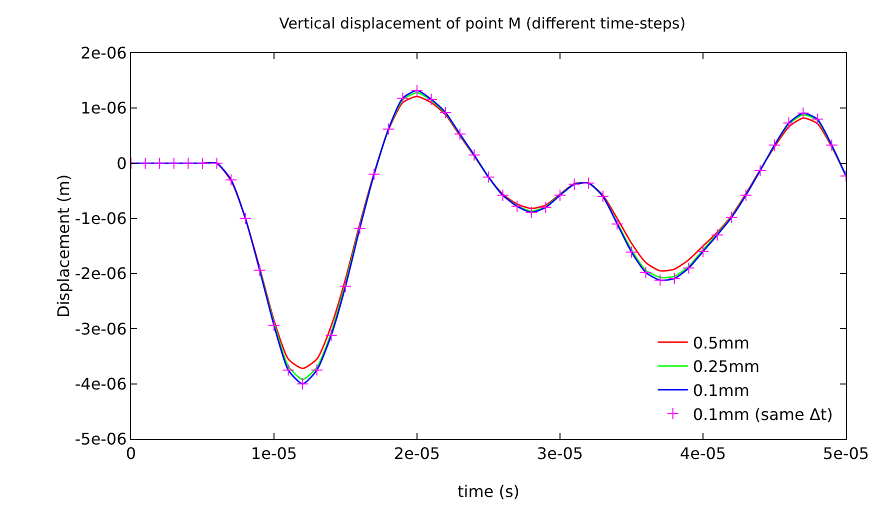  What do you see at coordinates (100, 439) in the screenshot?
I see `y-tick-label: -5e-06` at bounding box center [100, 439].